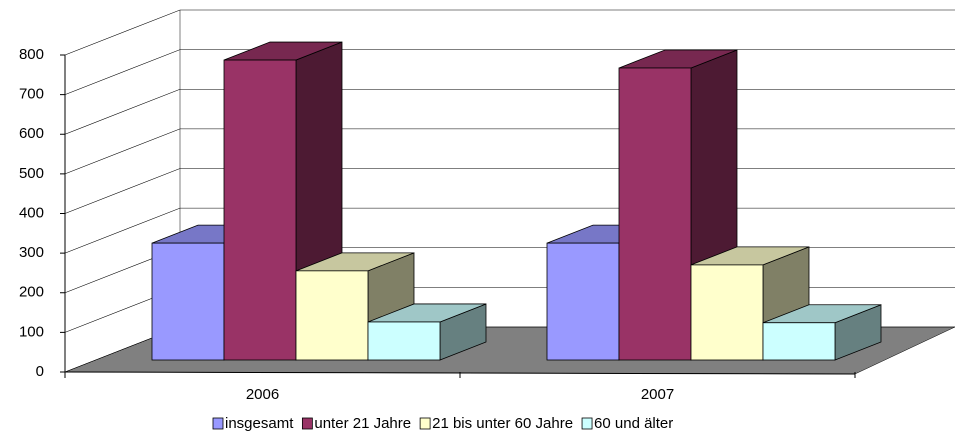  Describe the element at coordinates (31, 331) in the screenshot. I see `y-tick-label: 100` at that location.